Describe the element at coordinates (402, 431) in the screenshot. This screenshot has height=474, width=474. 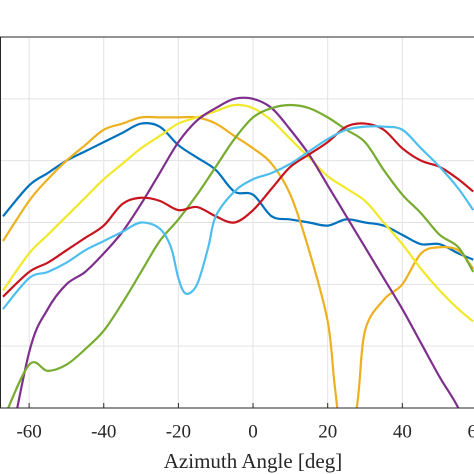
I see `x-tick-label: 40` at that location.